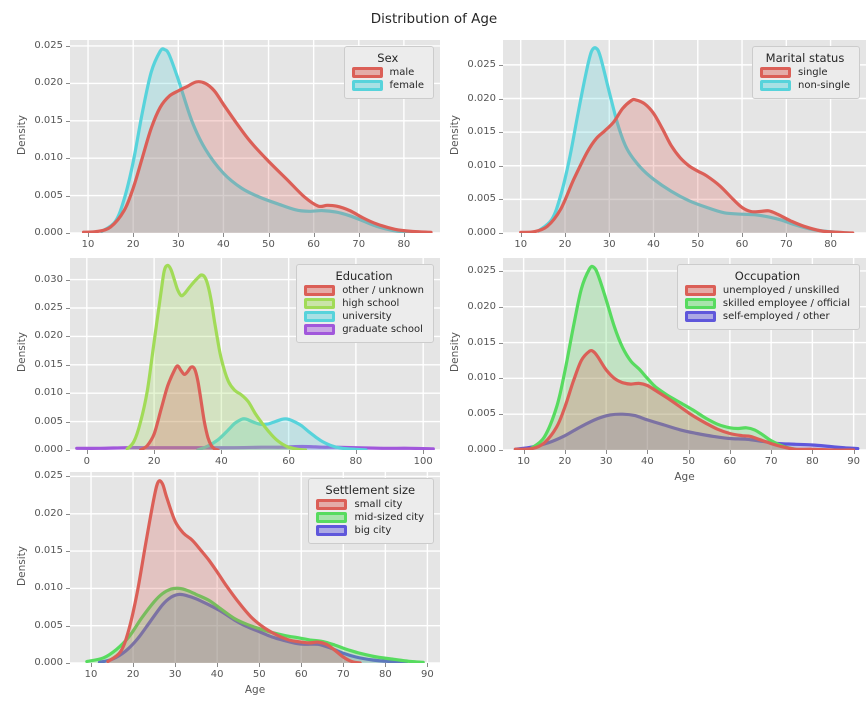  What do you see at coordinates (767, 276) in the screenshot?
I see `legend-title: Occupation` at bounding box center [767, 276].